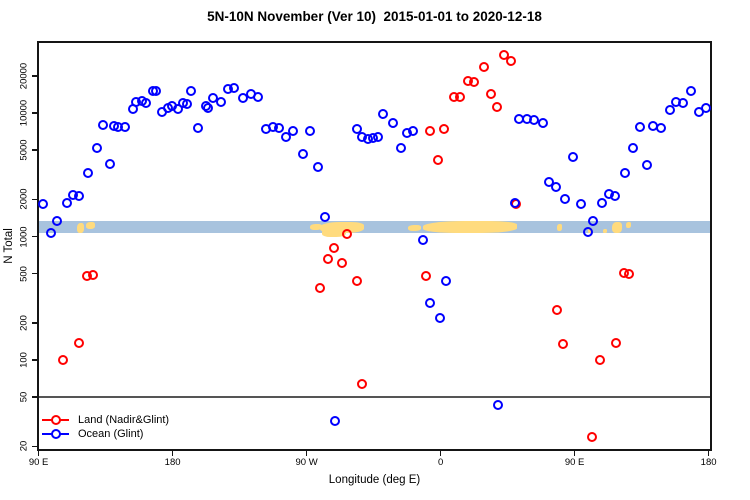 This screenshot has height=500, width=750. I want to click on legend-label-land: Land (Nadir&Glint), so click(124, 420).